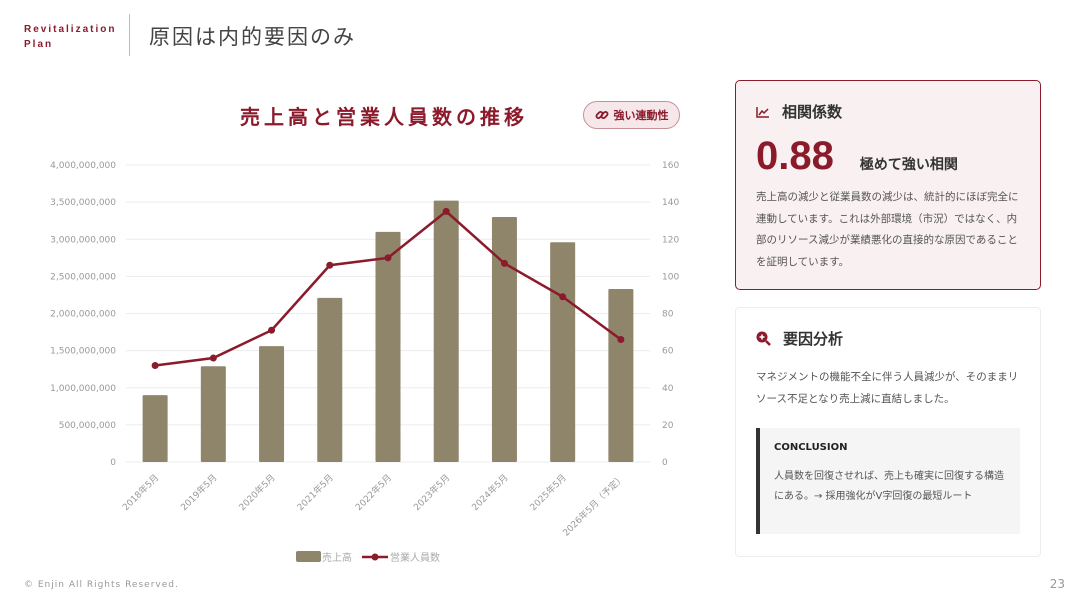  What do you see at coordinates (375, 557) in the screenshot?
I see `legend-line-marker` at bounding box center [375, 557].